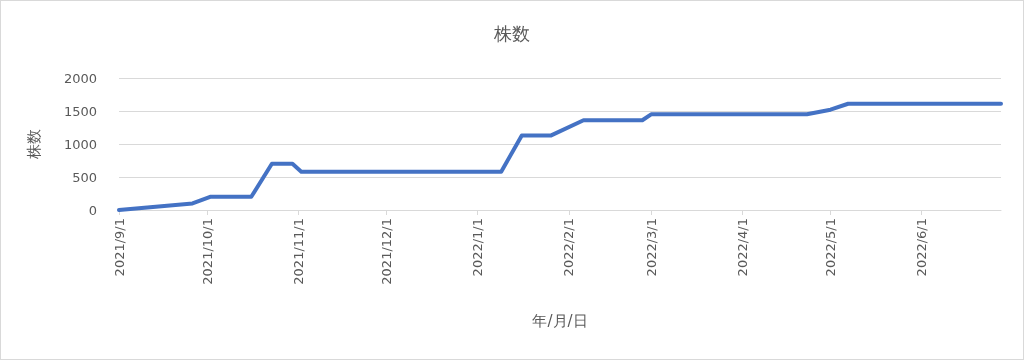  Describe the element at coordinates (119, 247) in the screenshot. I see `x-tick-label: 2021/9/1` at that location.